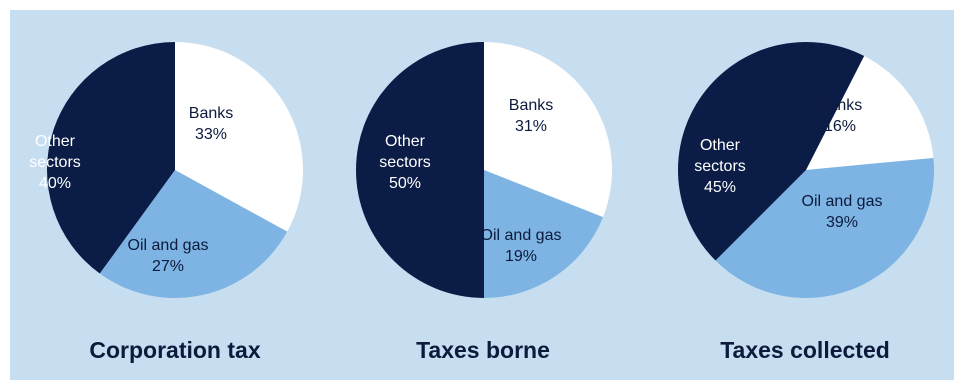 This screenshot has height=389, width=965. What do you see at coordinates (239, 137) in the screenshot?
I see `pie-0-slice-banks` at bounding box center [239, 137].